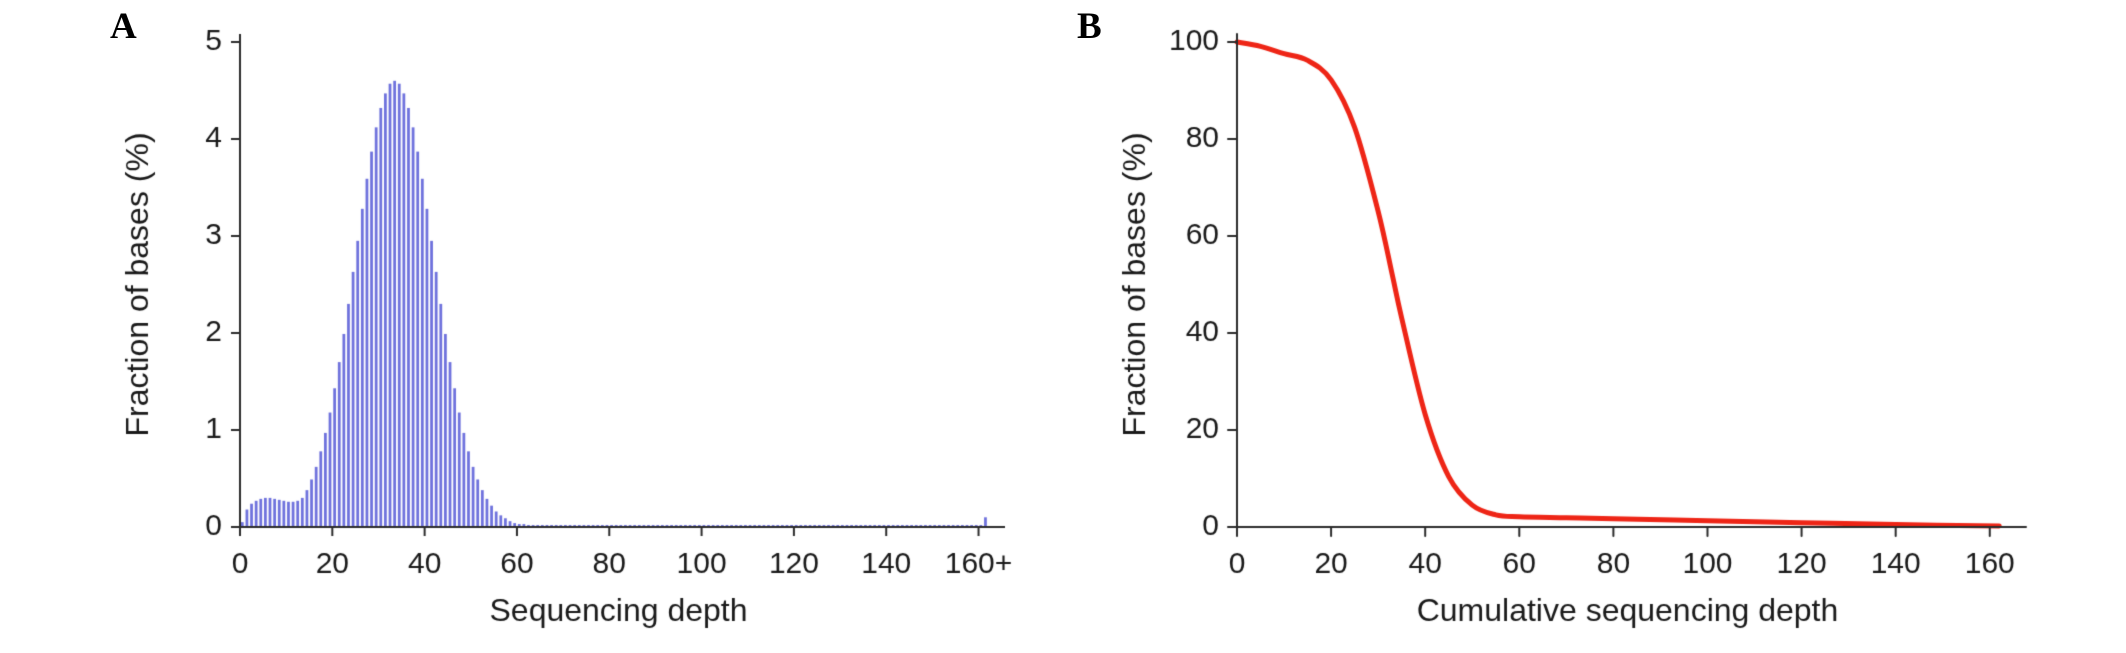 Image resolution: width=2126 pixels, height=653 pixels. I want to click on panel-b-letter: B, so click(1089, 26).